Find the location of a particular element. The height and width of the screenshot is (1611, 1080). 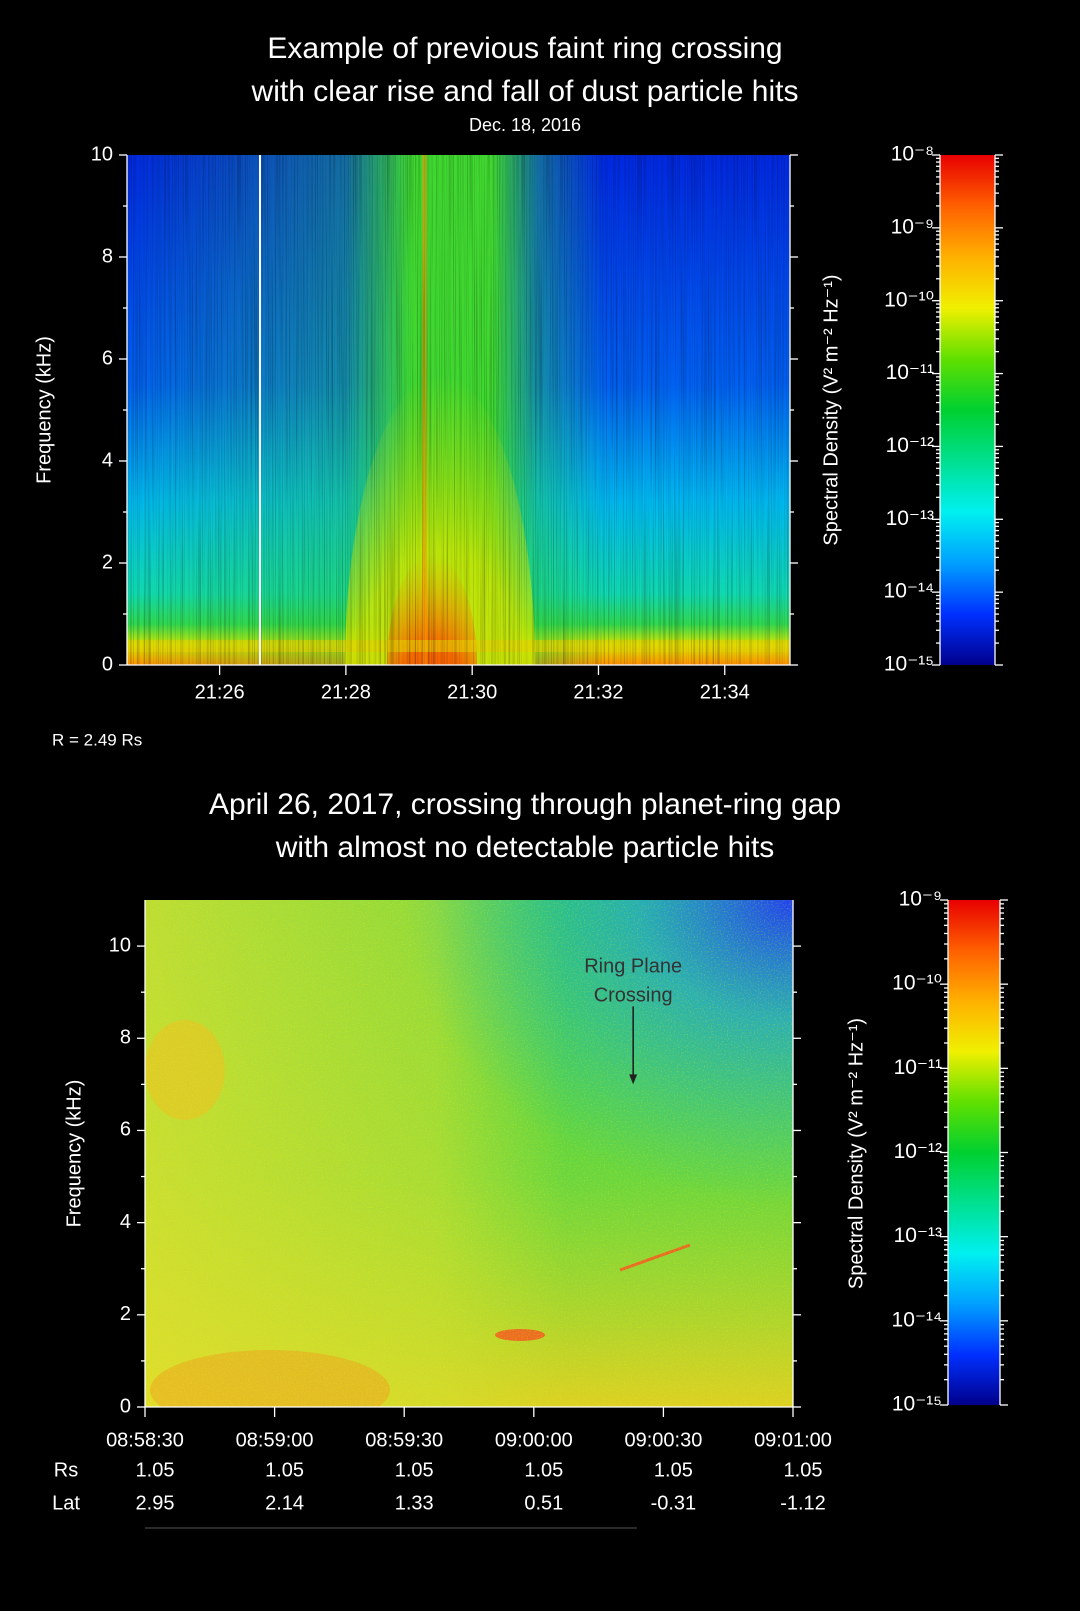

x-tick-label: 08:59:00 is located at coordinates (275, 1440).